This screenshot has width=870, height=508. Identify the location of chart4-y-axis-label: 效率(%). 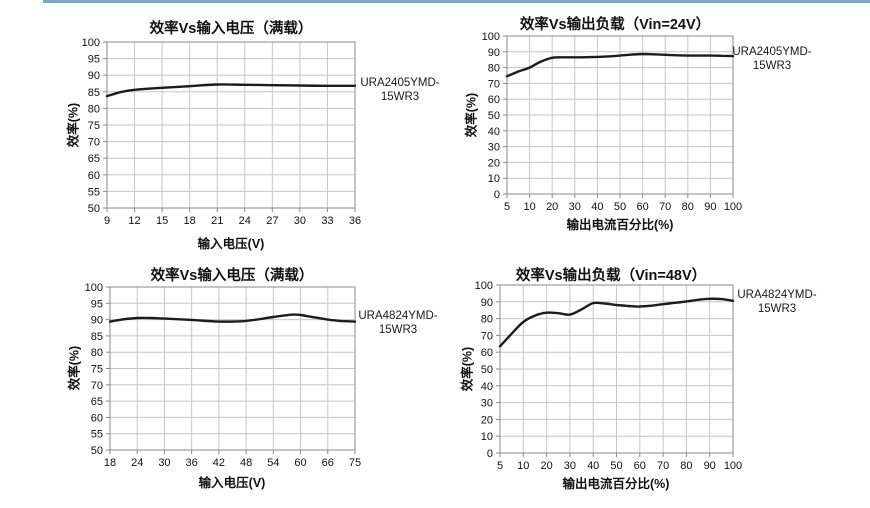
(467, 369).